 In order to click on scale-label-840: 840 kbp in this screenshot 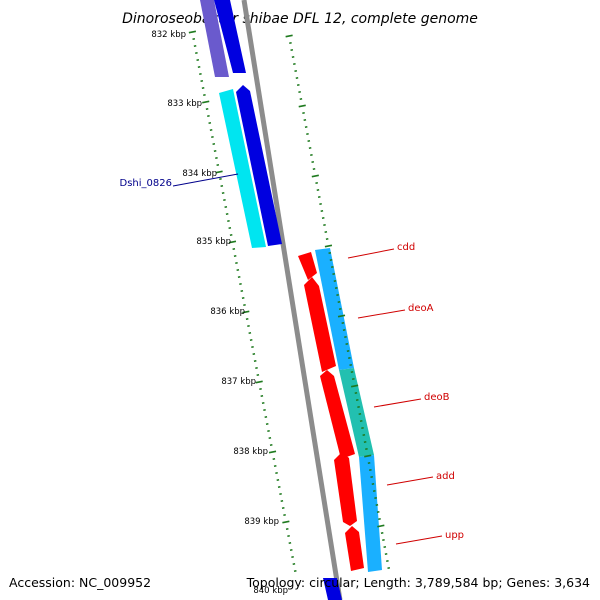, I will do `click(270, 591)`.